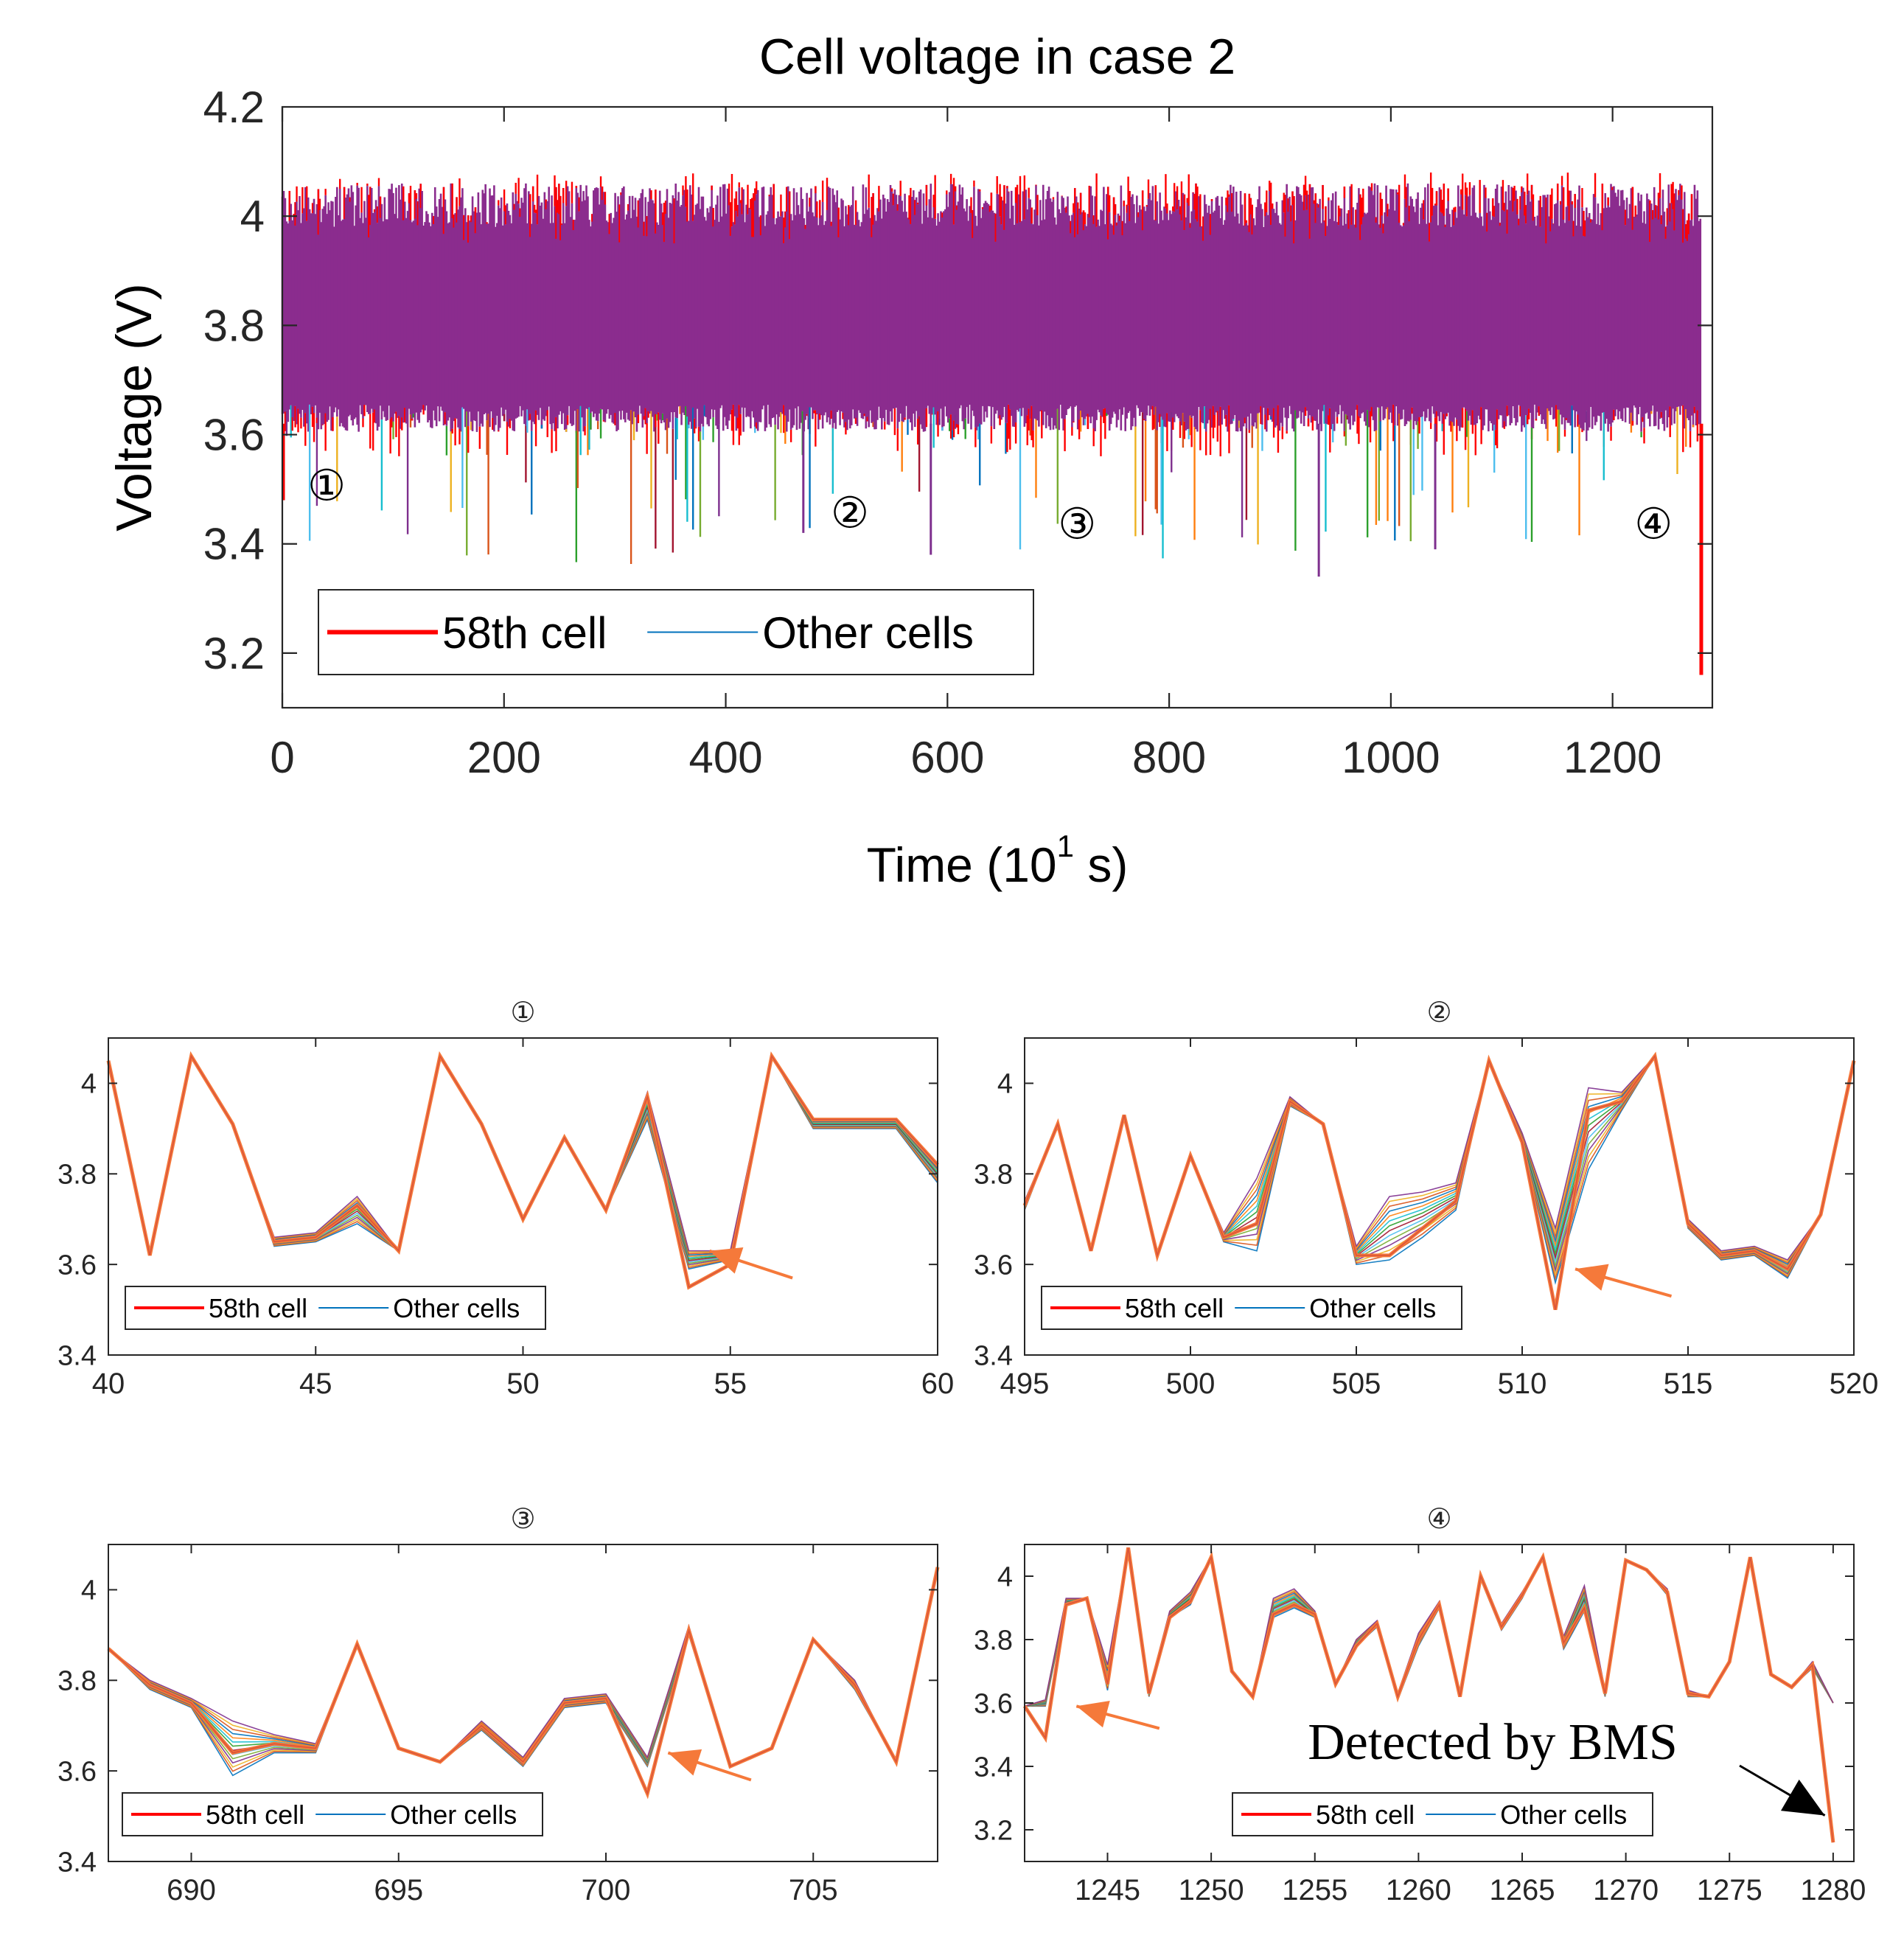 Image resolution: width=1904 pixels, height=1947 pixels. Describe the element at coordinates (730, 1384) in the screenshot. I see `x-tick-label: 55` at that location.